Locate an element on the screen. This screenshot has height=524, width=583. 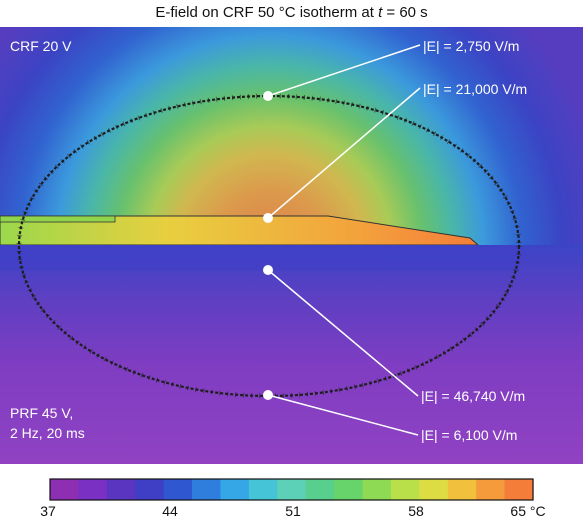
annotation-21000: |E| = 21,000 V/m is located at coordinates (475, 89).